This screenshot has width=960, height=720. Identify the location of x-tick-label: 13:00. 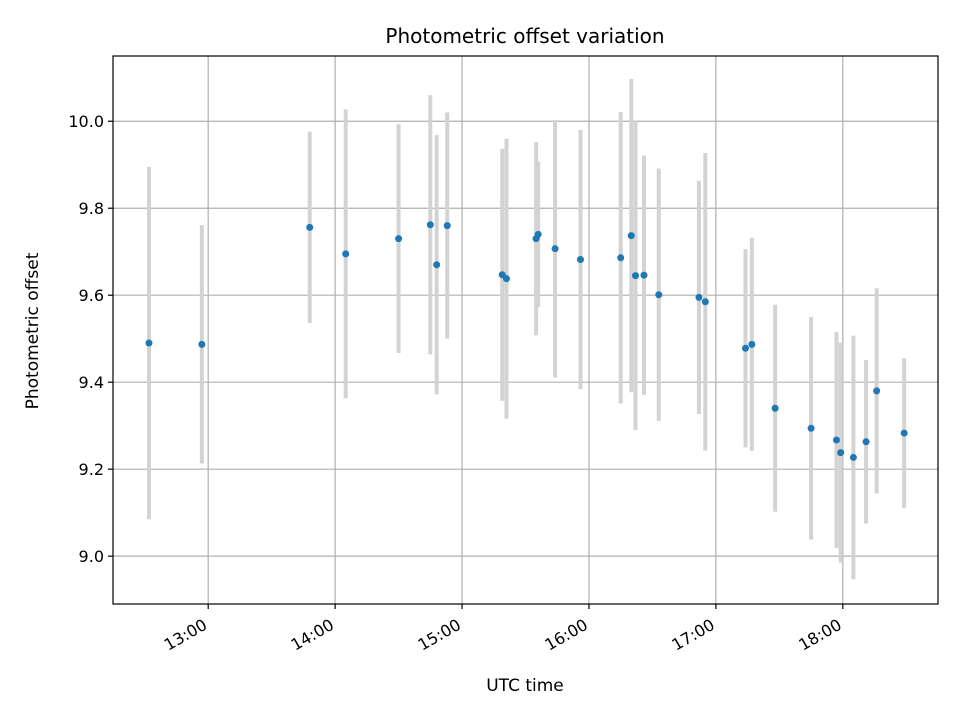
(185, 635).